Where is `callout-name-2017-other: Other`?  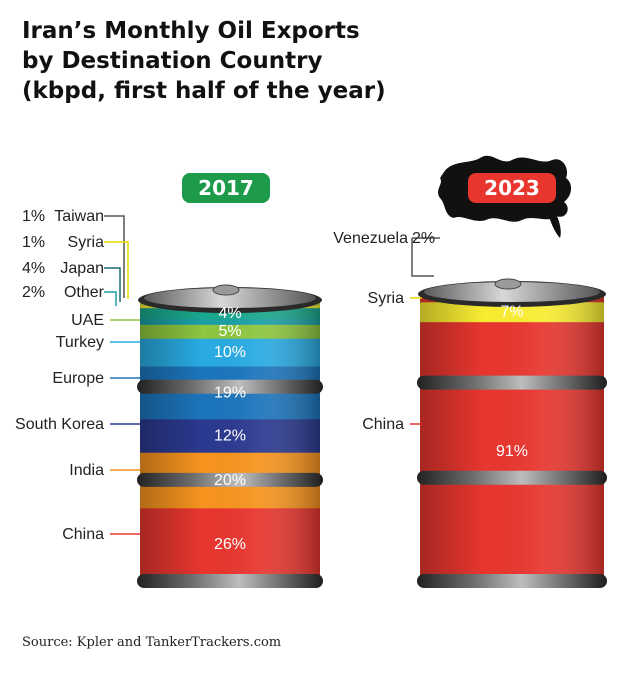
callout-name-2017-other: Other is located at coordinates (84, 292).